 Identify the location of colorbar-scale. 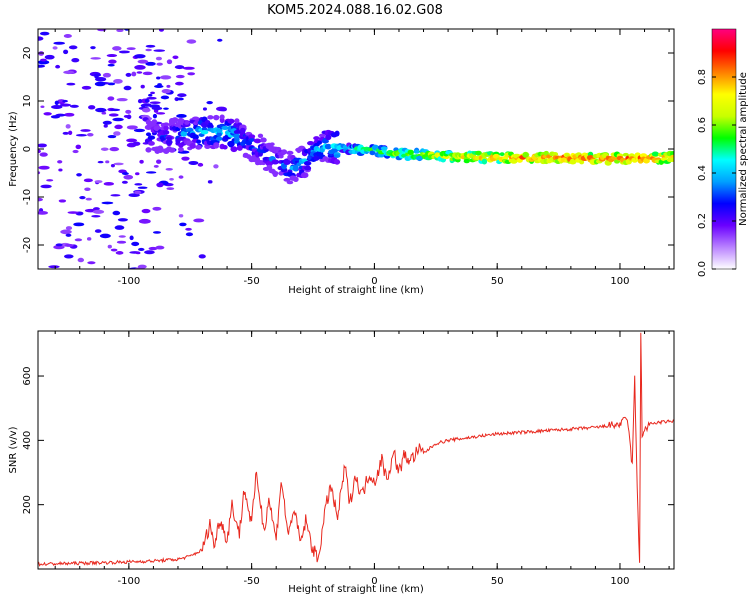
(724, 149).